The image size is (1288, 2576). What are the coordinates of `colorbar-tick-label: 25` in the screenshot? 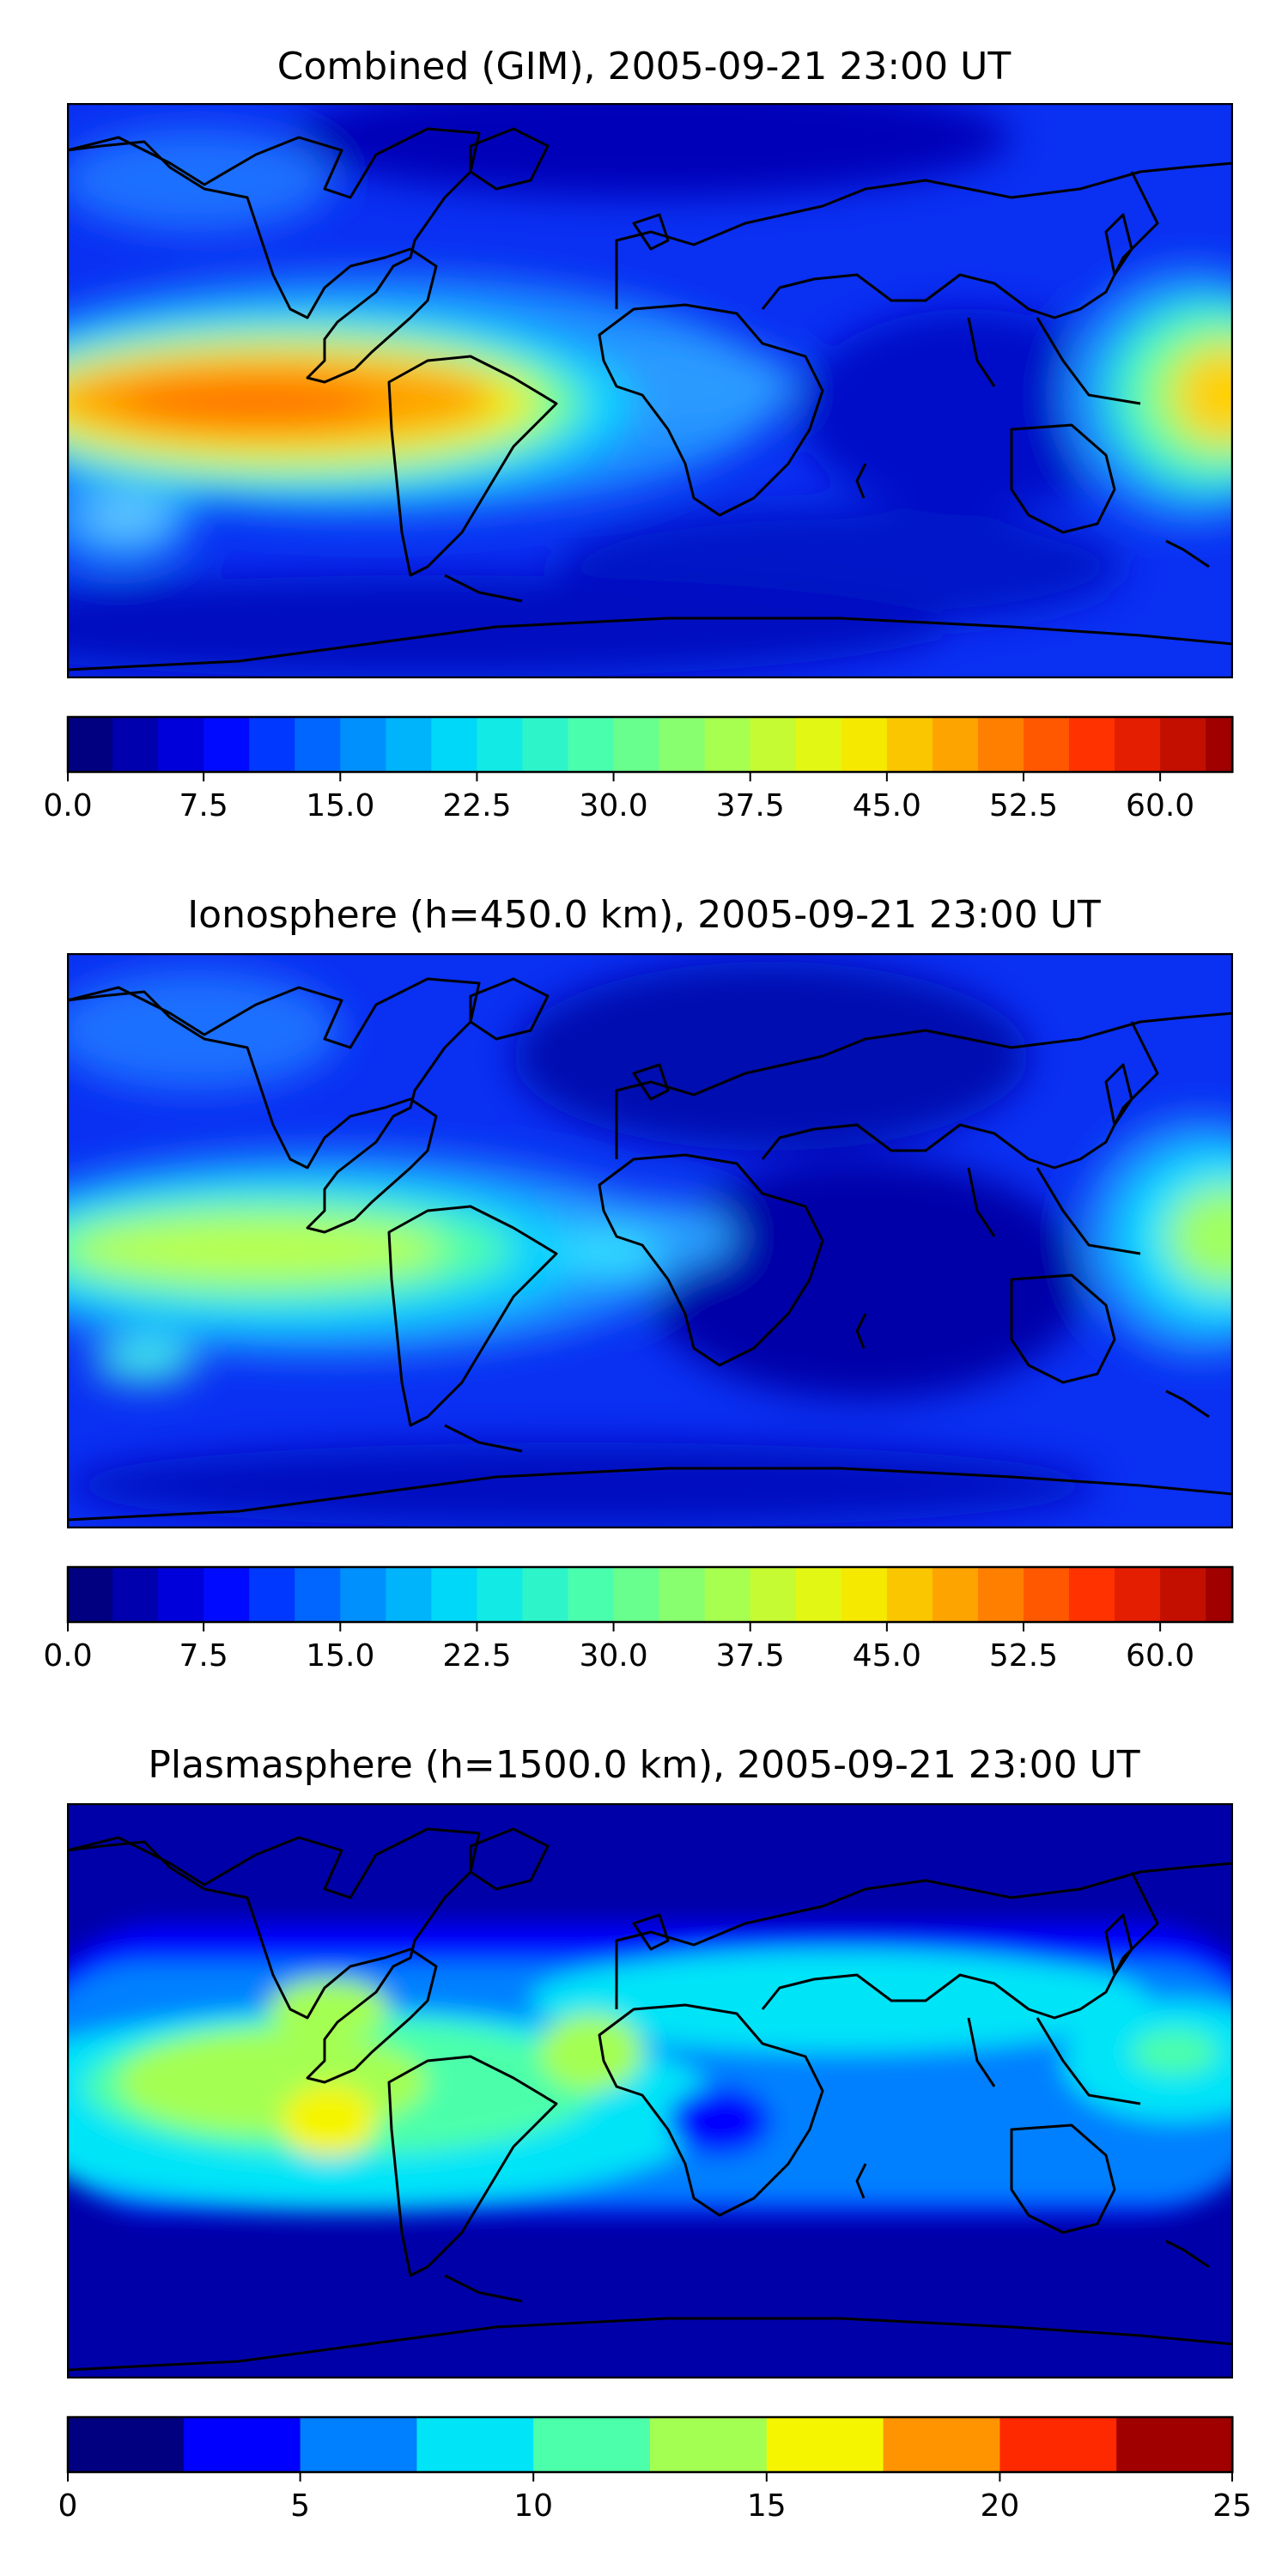 It's located at (1232, 2506).